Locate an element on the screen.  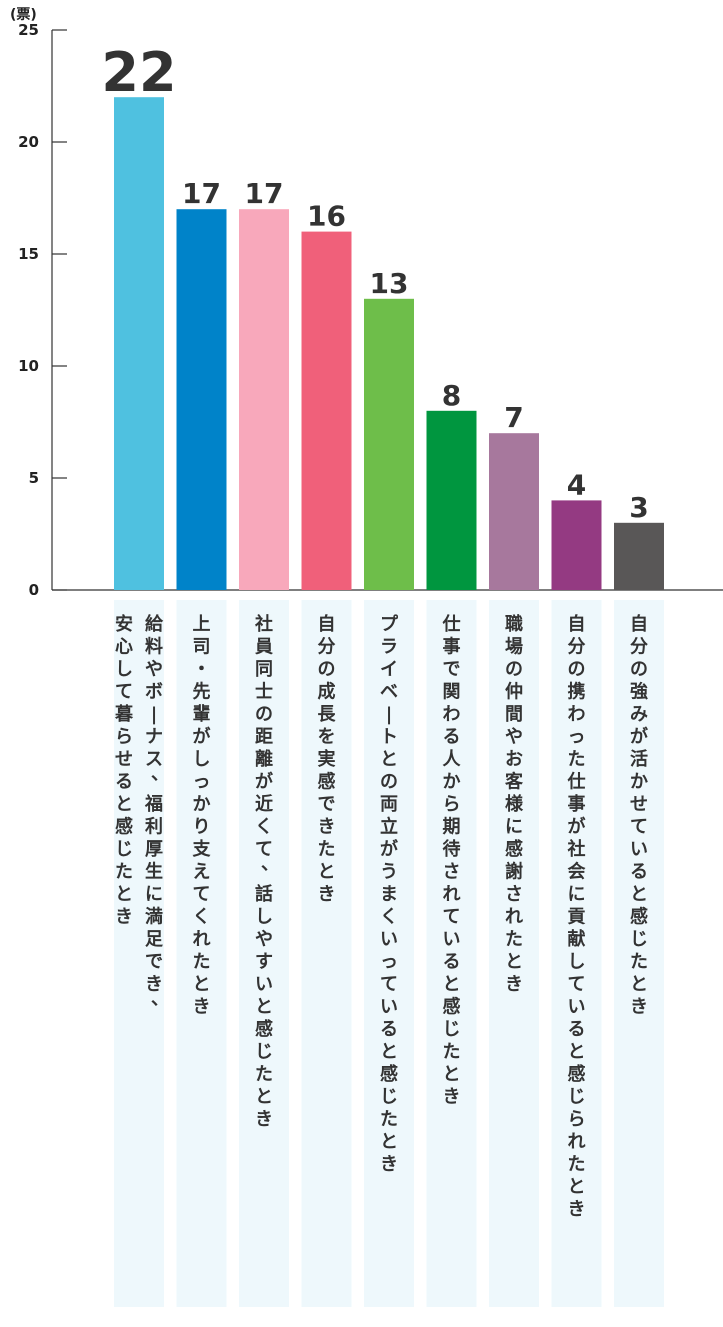
category-label-char: 生 is located at coordinates (154, 872).